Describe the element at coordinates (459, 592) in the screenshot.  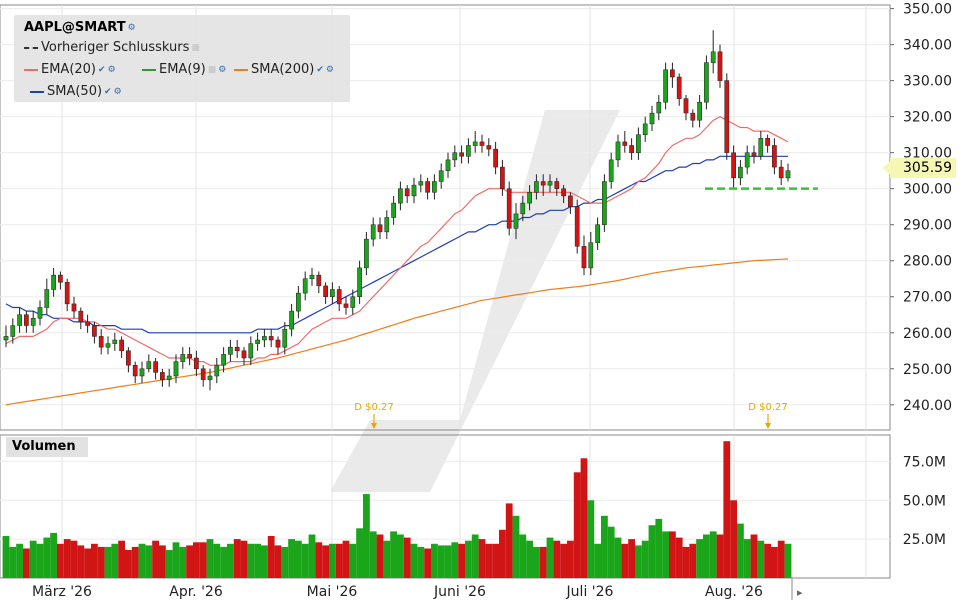
I see `x-axis-label: Juni '26` at that location.